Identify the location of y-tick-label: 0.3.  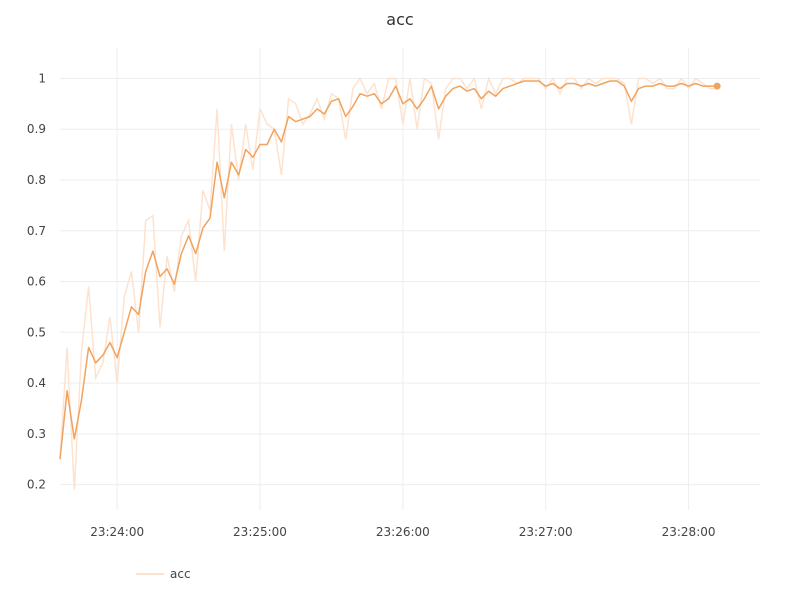
(36, 434).